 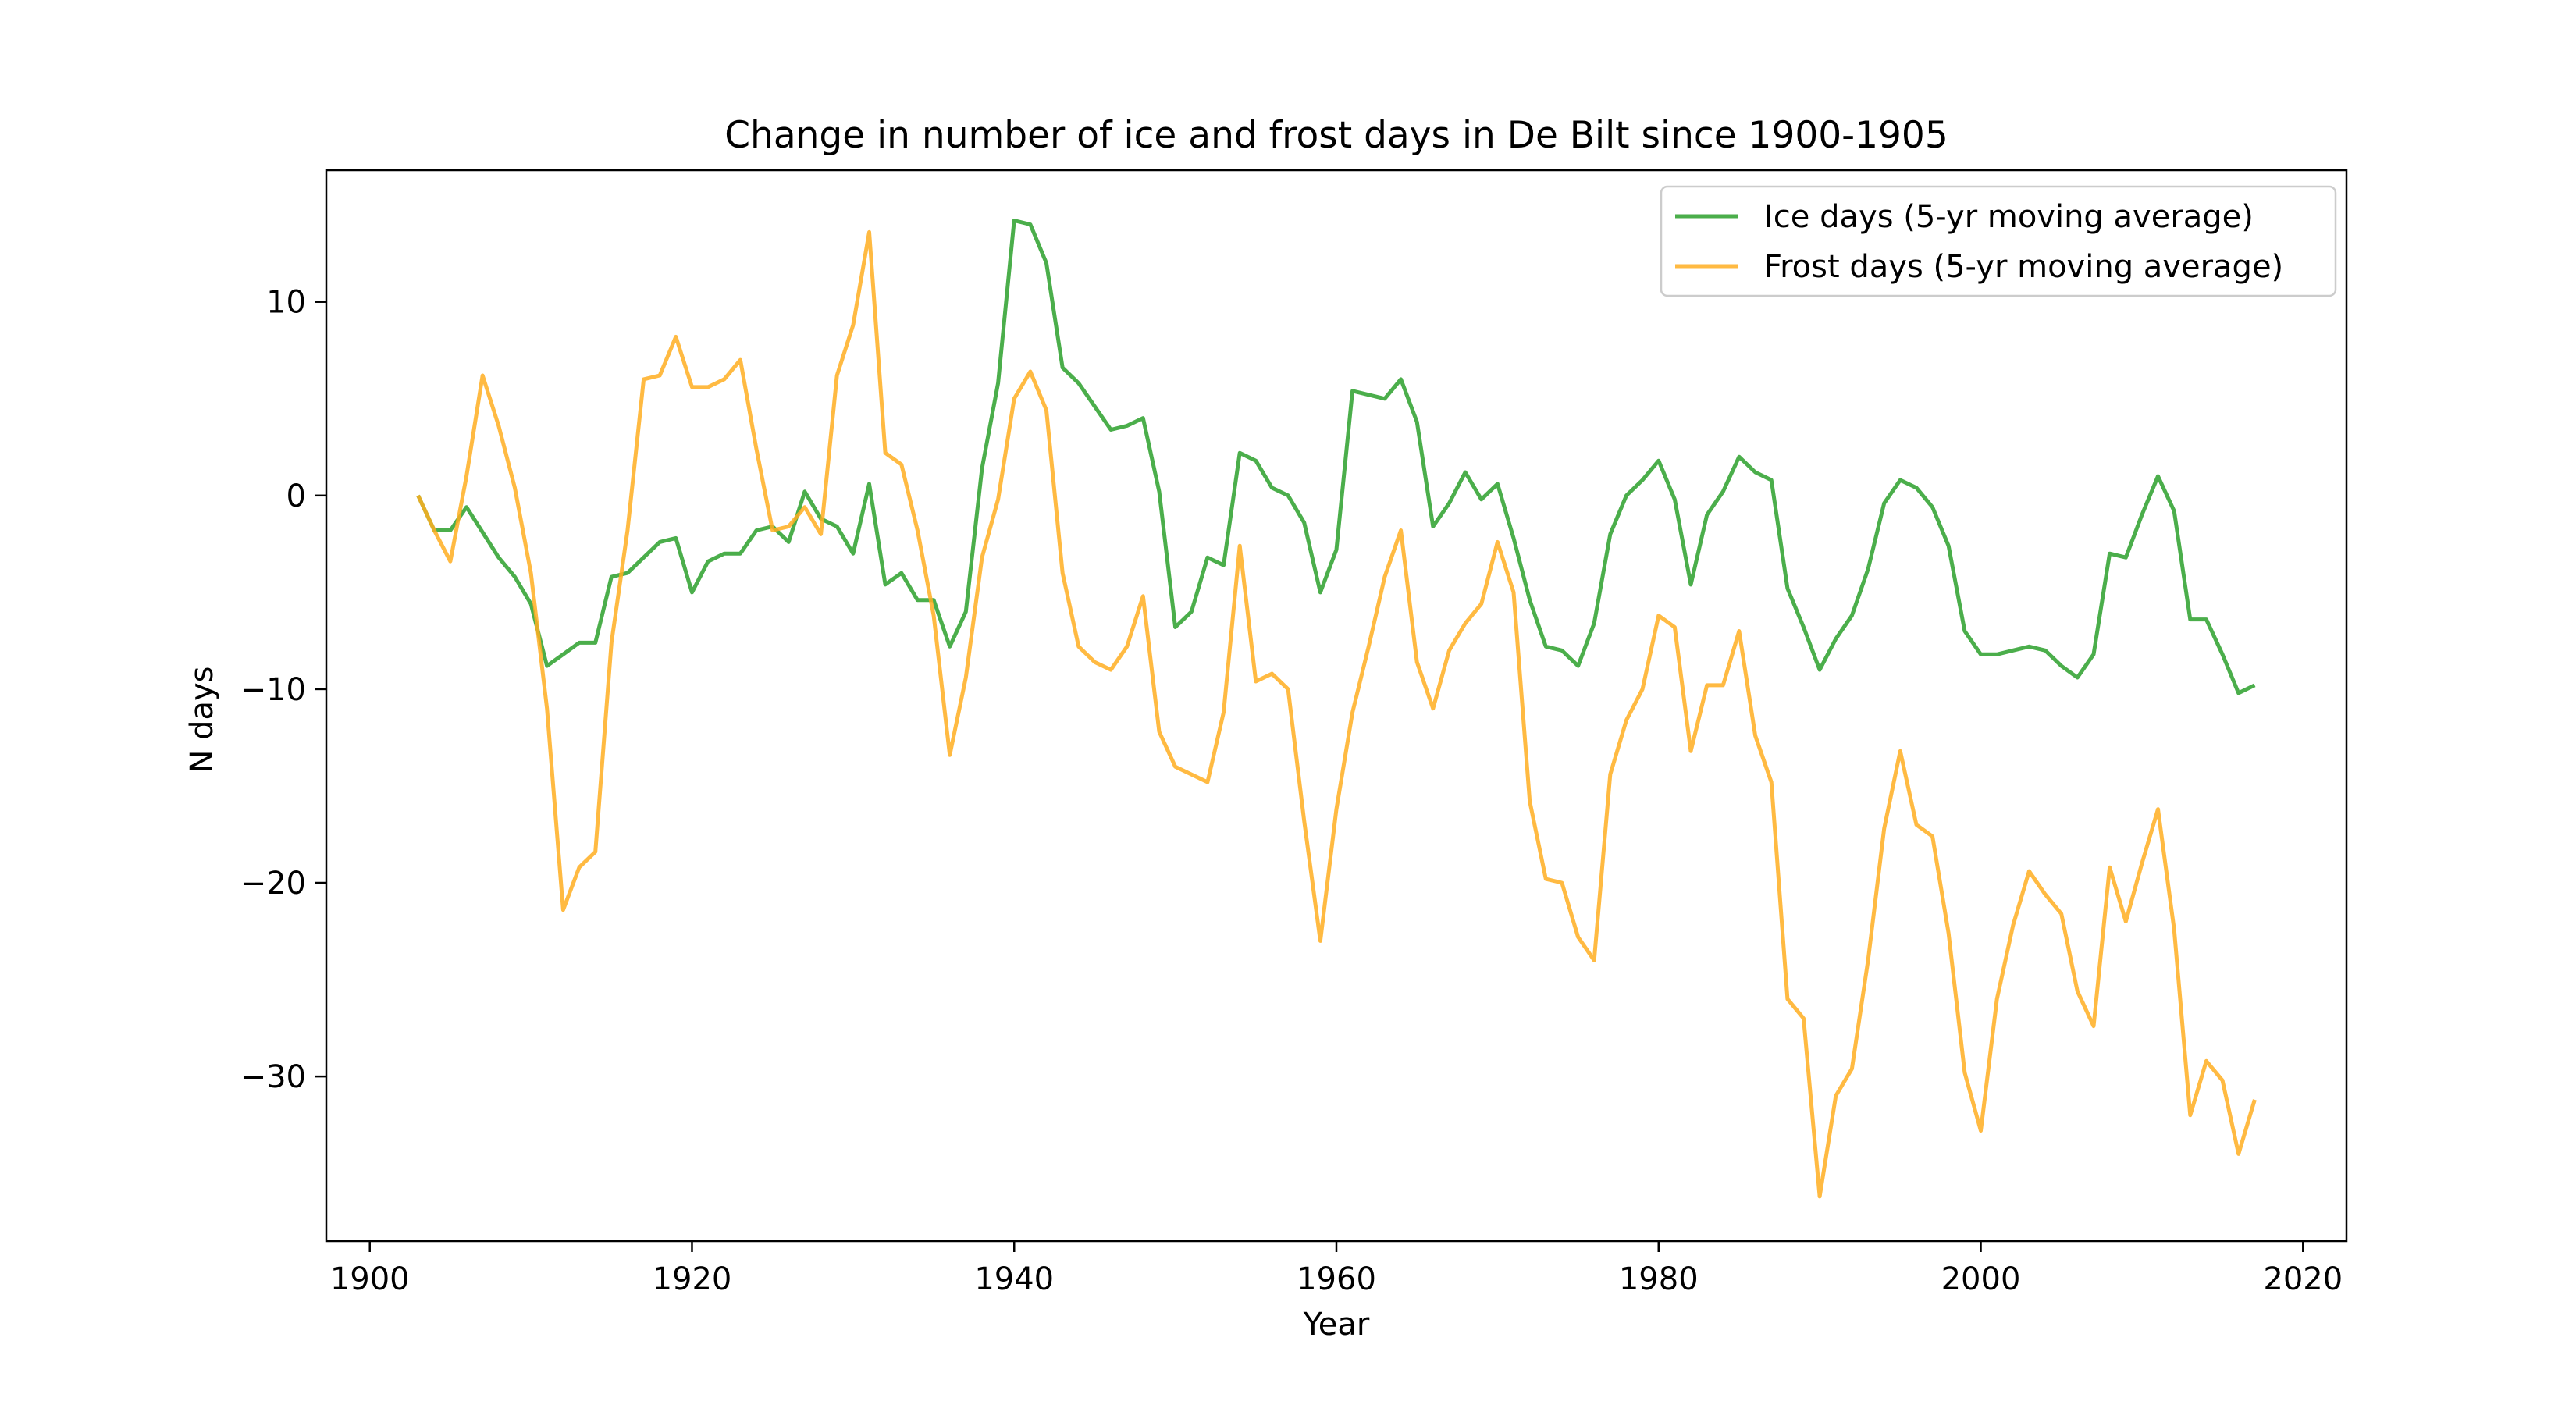 I want to click on y-tick-label: −30, so click(x=273, y=1077).